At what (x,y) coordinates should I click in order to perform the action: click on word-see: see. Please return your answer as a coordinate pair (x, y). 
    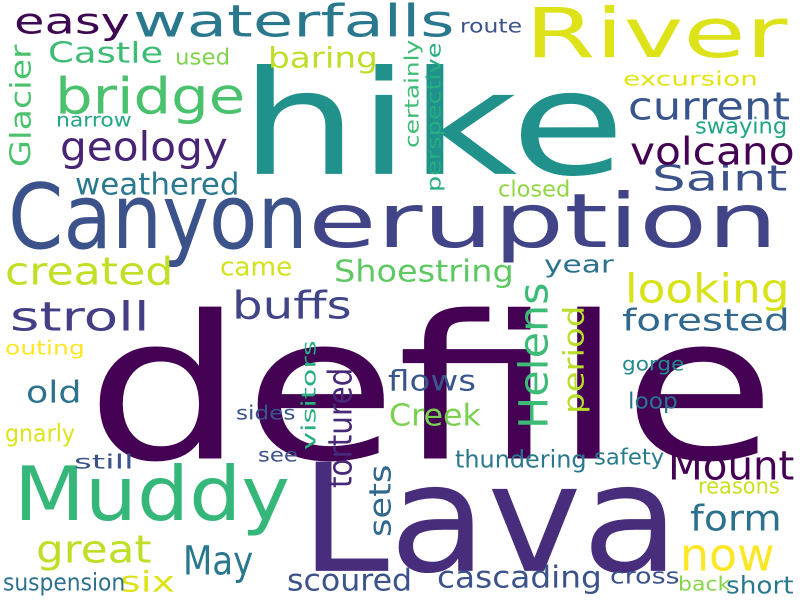
    Looking at the image, I should click on (278, 455).